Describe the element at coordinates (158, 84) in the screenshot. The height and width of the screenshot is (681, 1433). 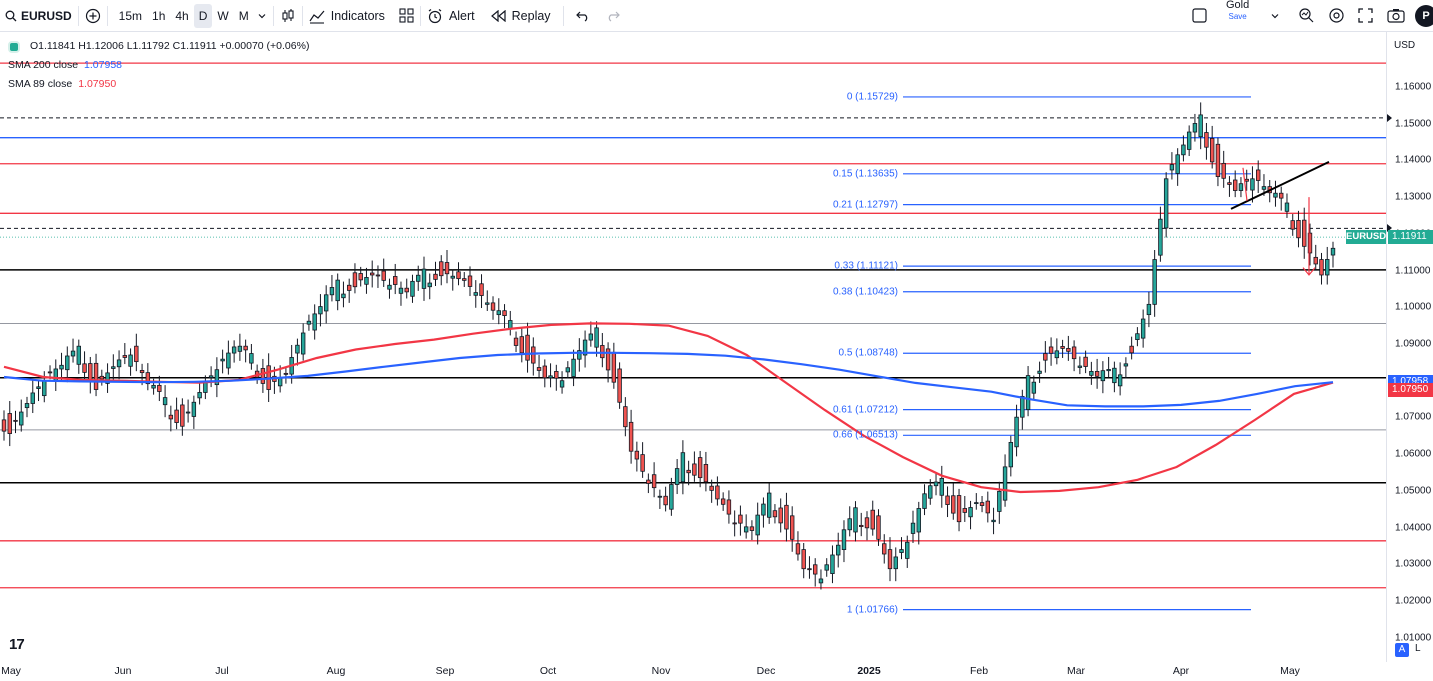
I see `sma89-legend: SMA 89 close 1.07950` at that location.